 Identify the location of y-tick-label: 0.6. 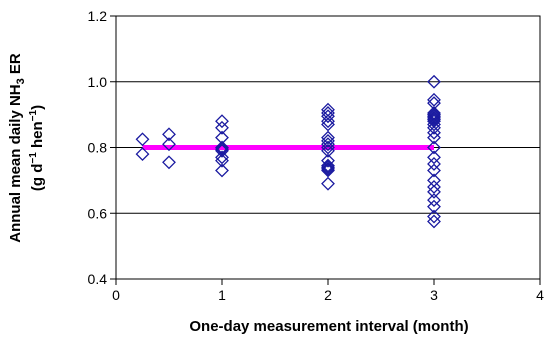
(98, 213).